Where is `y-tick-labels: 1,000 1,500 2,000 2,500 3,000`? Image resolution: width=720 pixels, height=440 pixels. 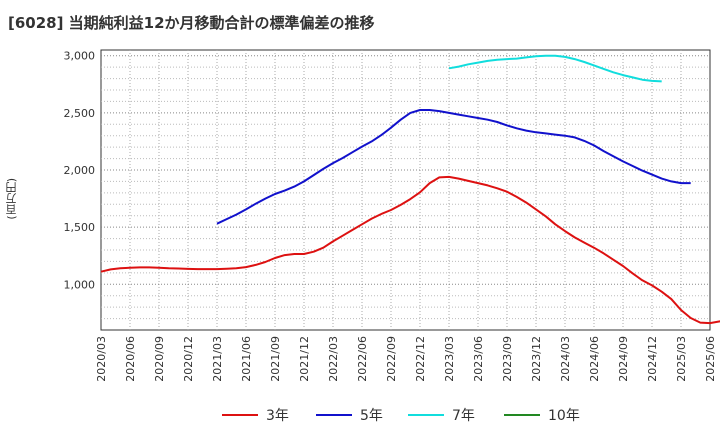
y-tick-labels: 1,000 1,500 2,000 2,500 3,000 is located at coordinates (80, 171).